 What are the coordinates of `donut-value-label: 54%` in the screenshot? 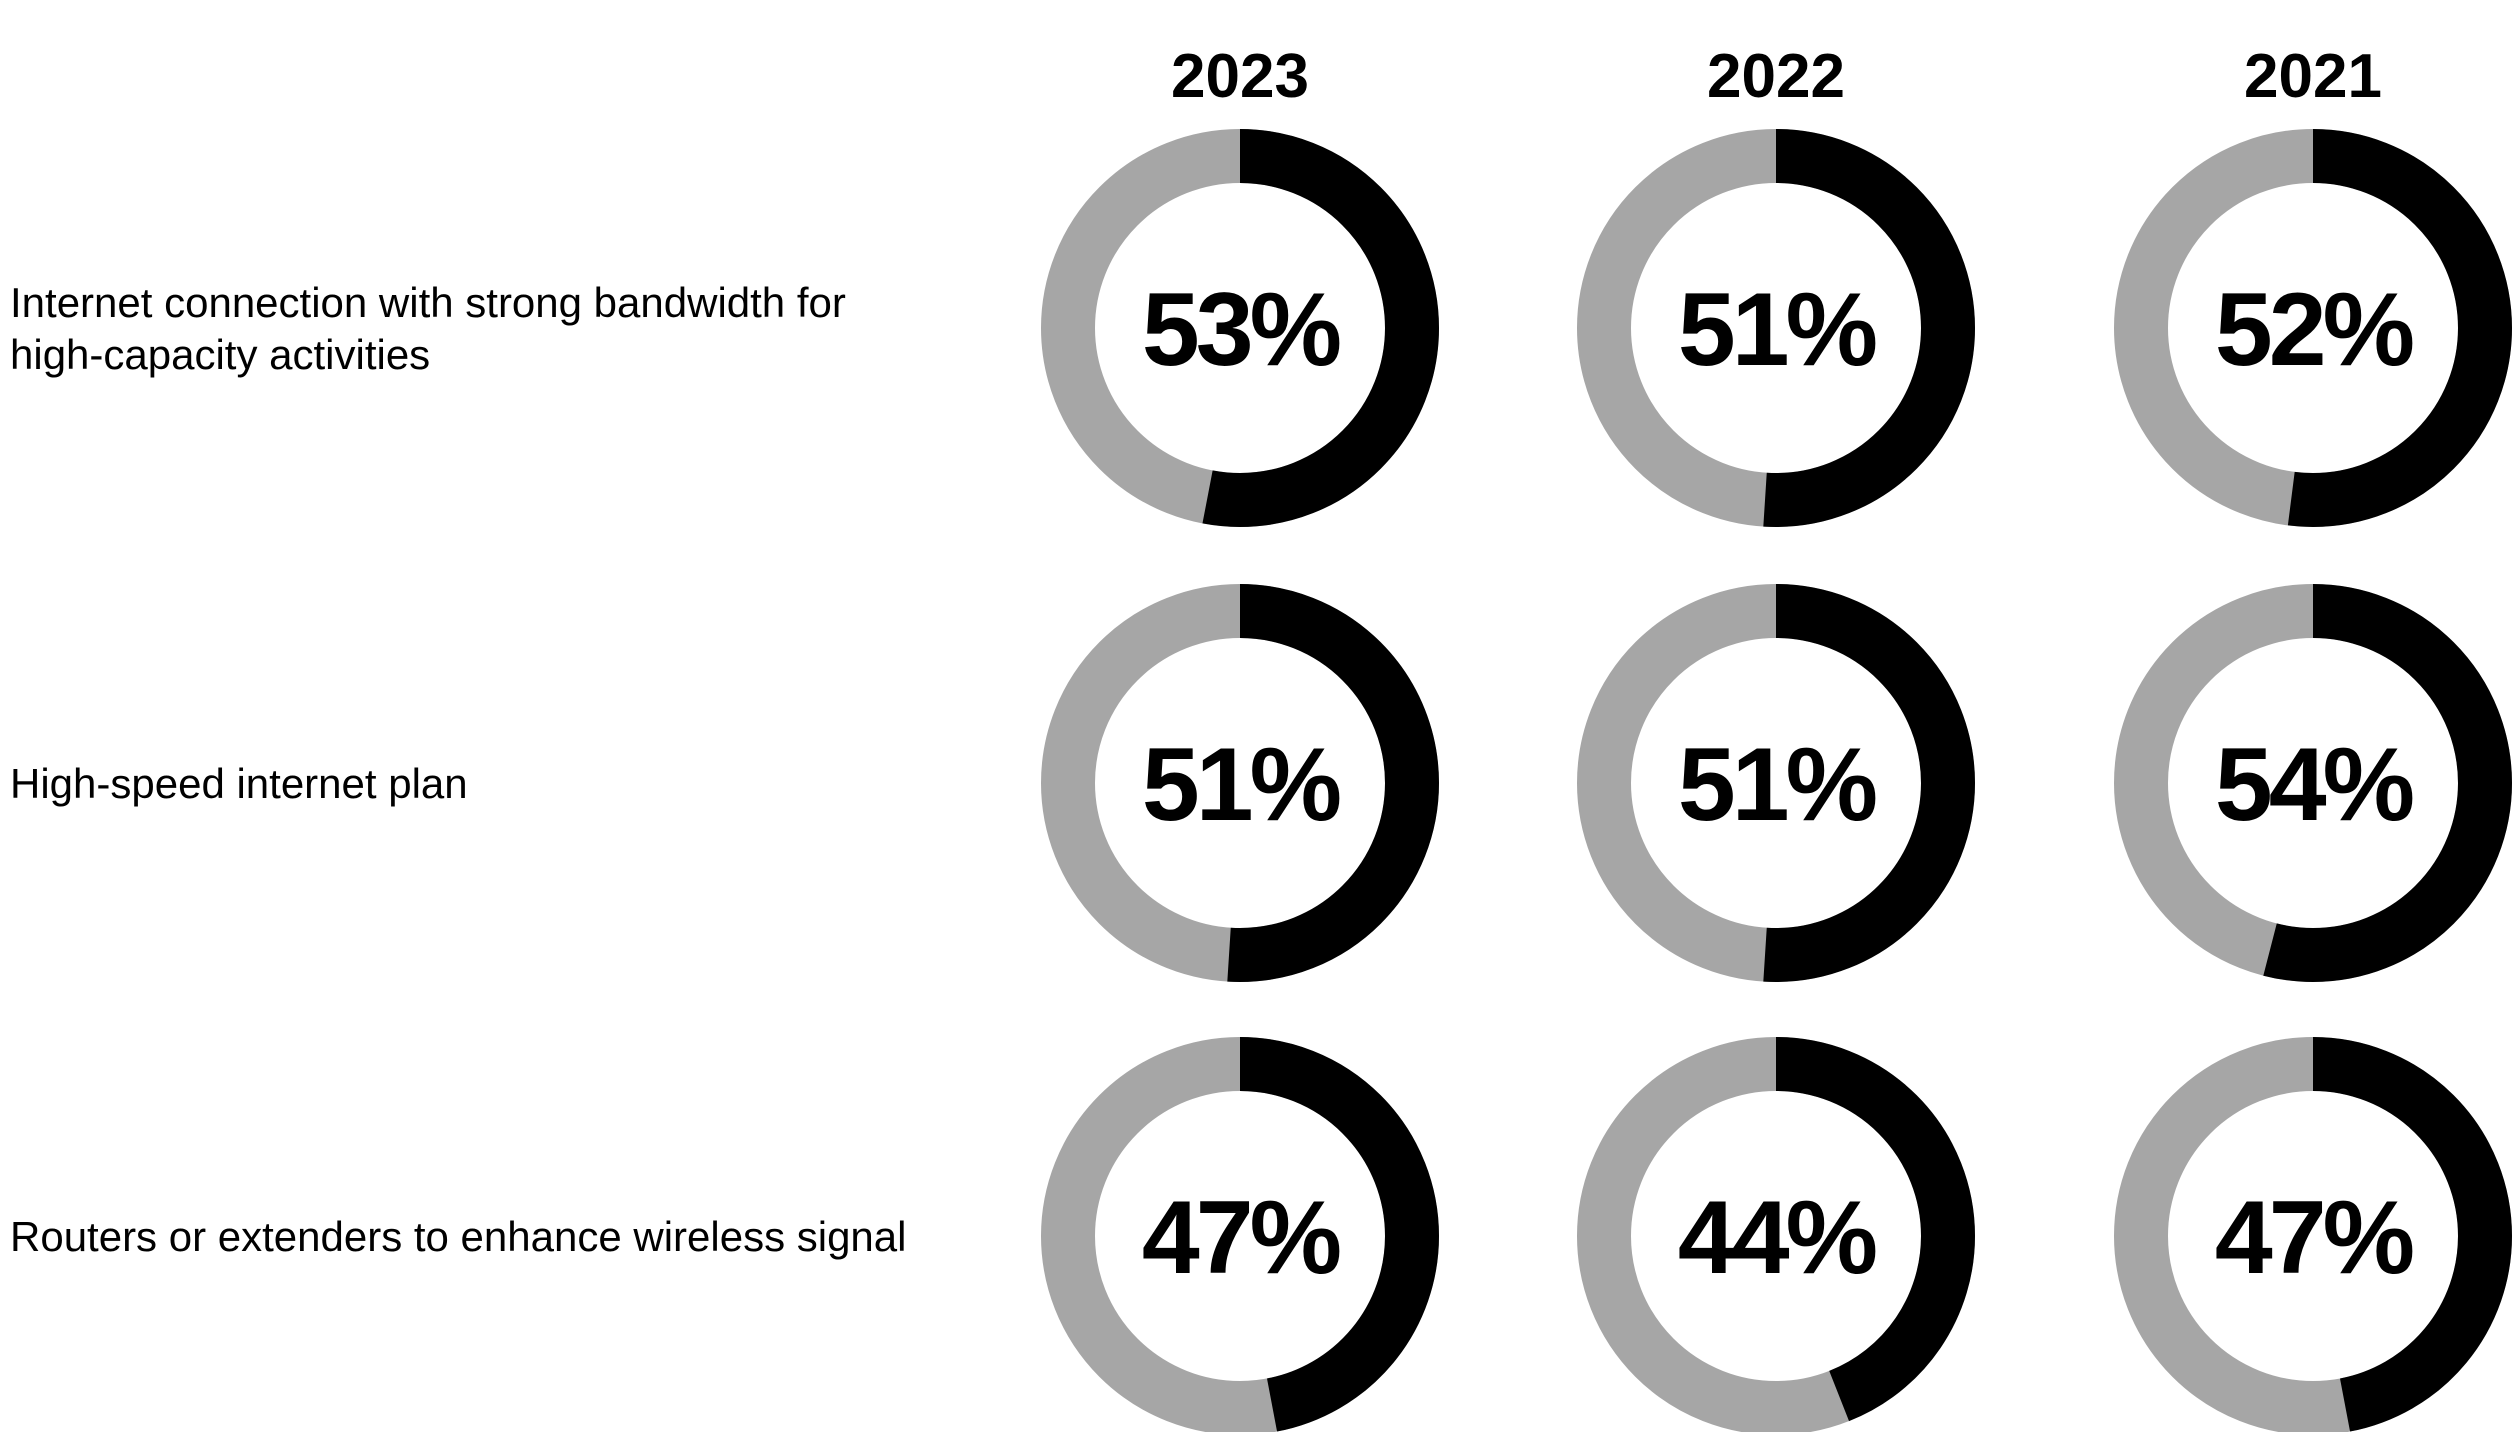 It's located at (2314, 785).